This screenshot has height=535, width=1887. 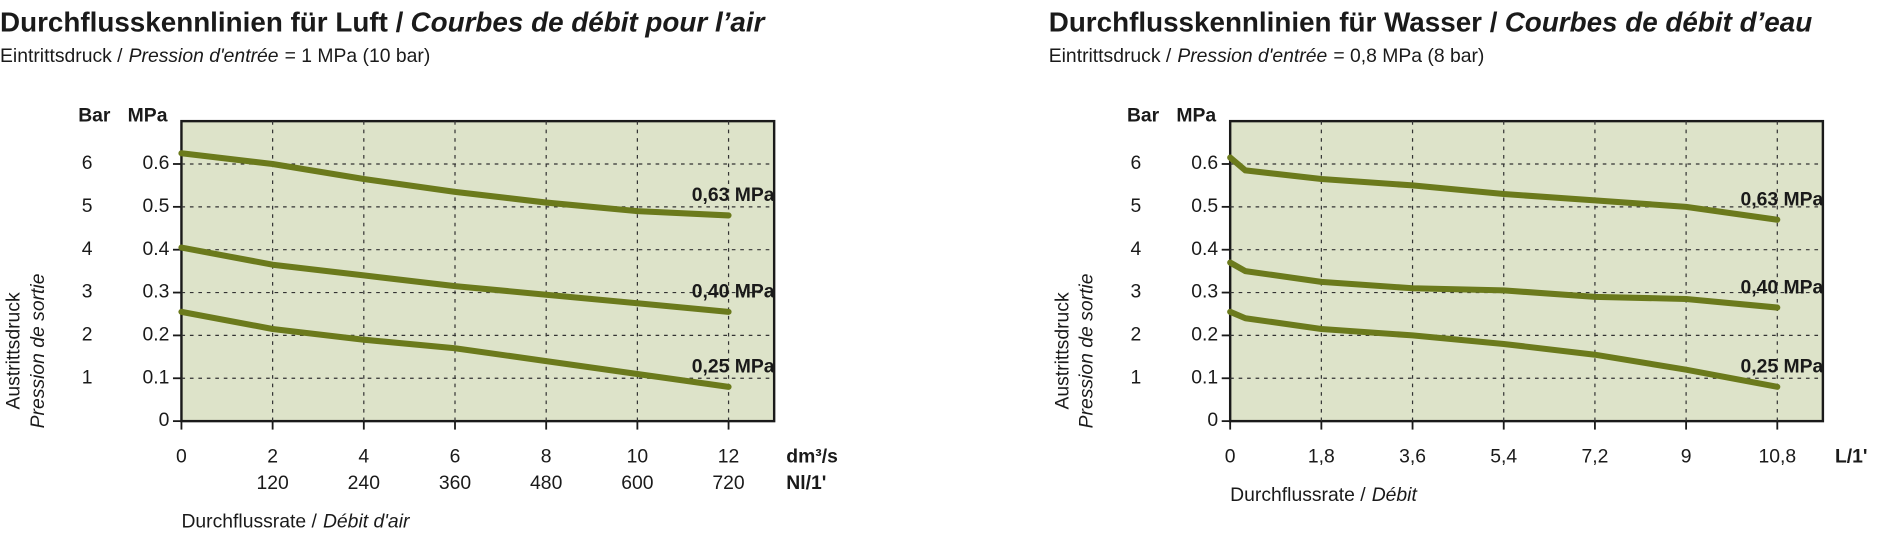 I want to click on x2-unit: Nl/1', so click(x=806, y=483).